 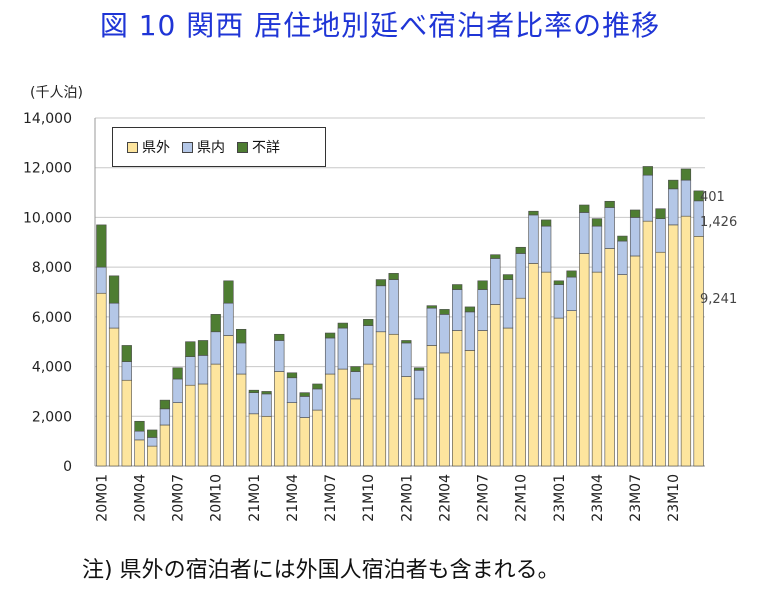 I want to click on y-axis-ticks: 0 2,000 4,000 6,000 8,000 10,000 12,000 14,000, so click(x=47, y=293).